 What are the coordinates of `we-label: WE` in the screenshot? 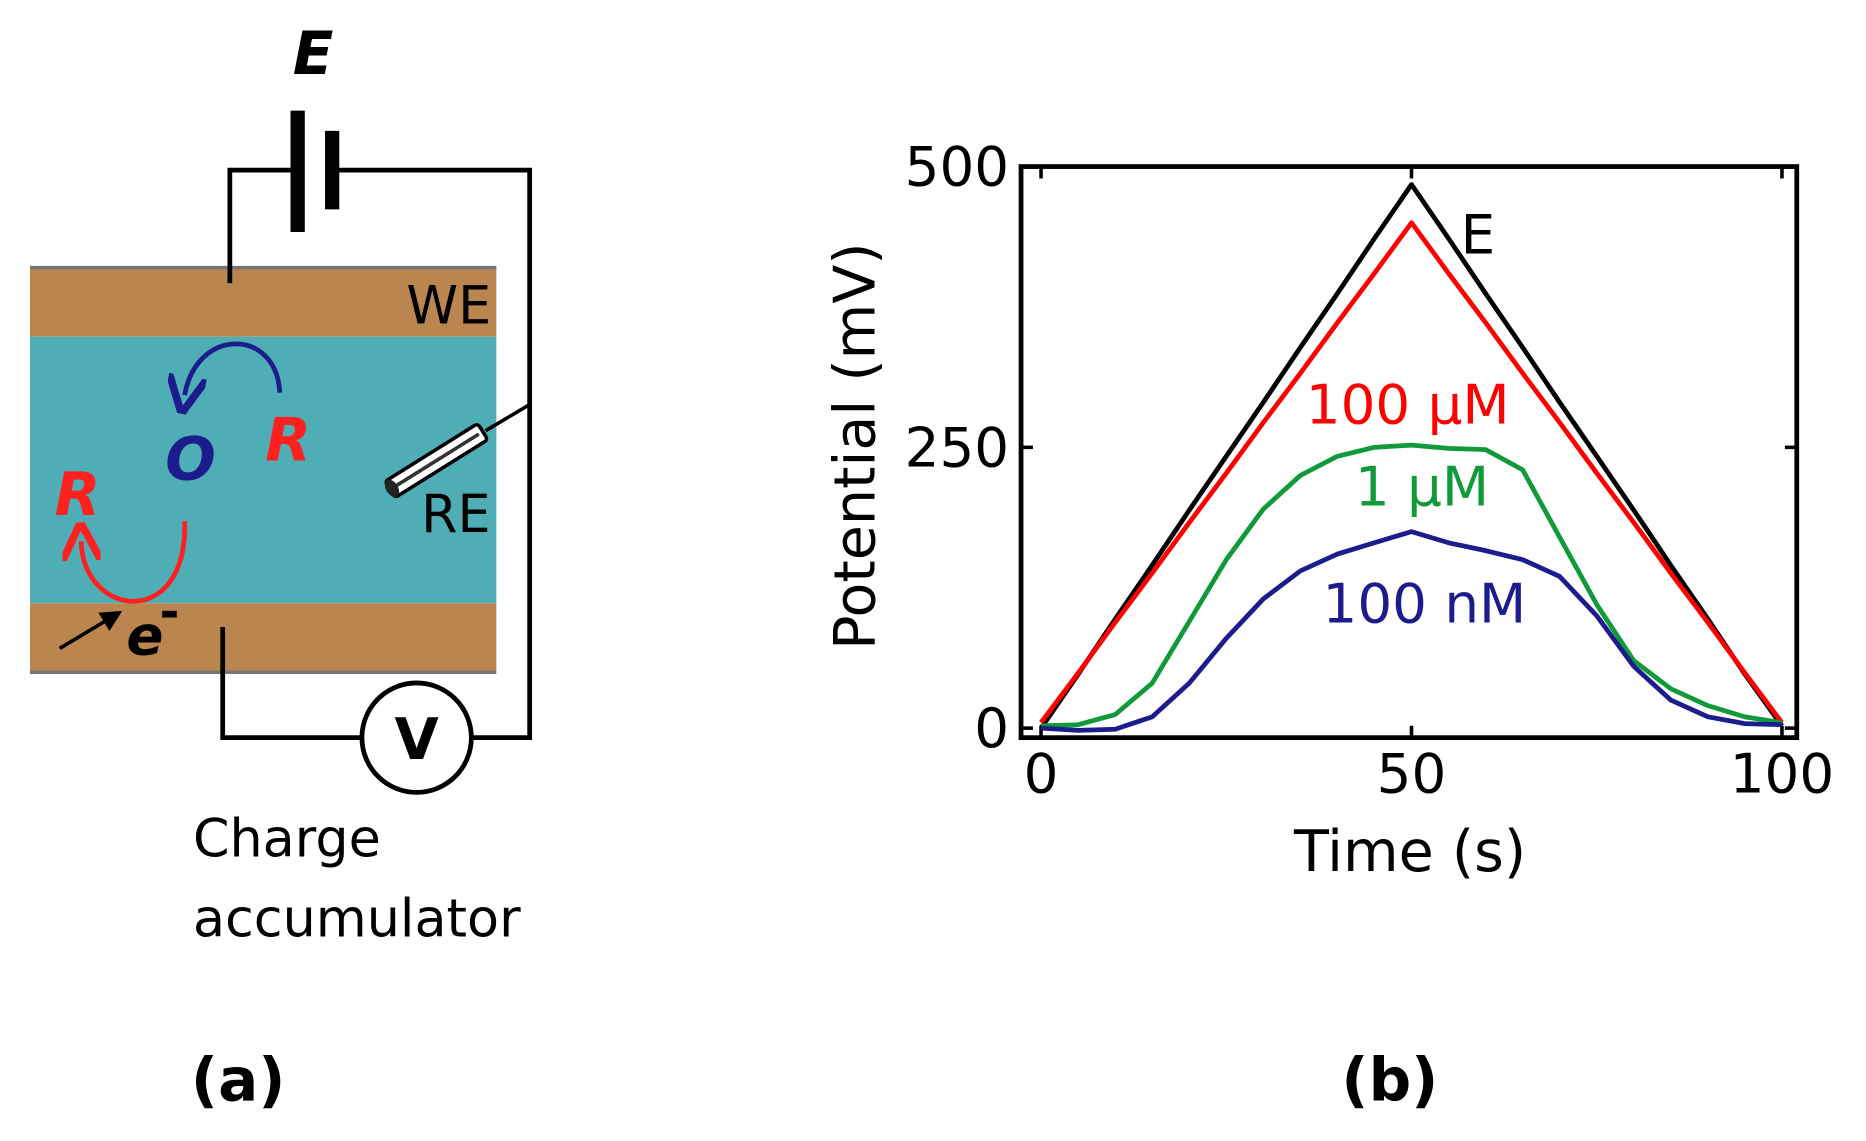 It's located at (448, 306).